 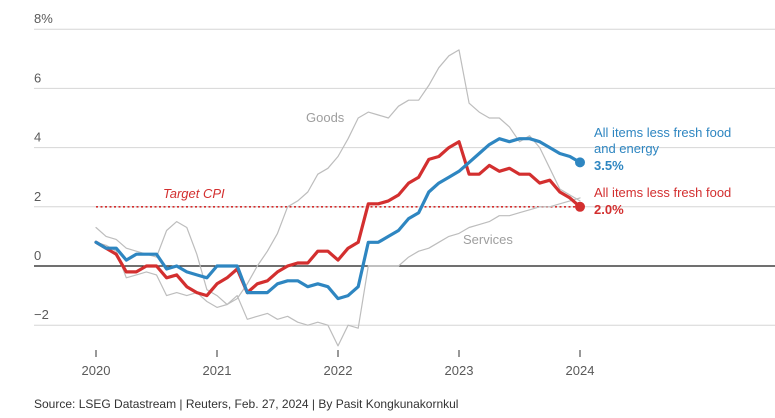 I want to click on x-tick-label: 2022, so click(x=338, y=370).